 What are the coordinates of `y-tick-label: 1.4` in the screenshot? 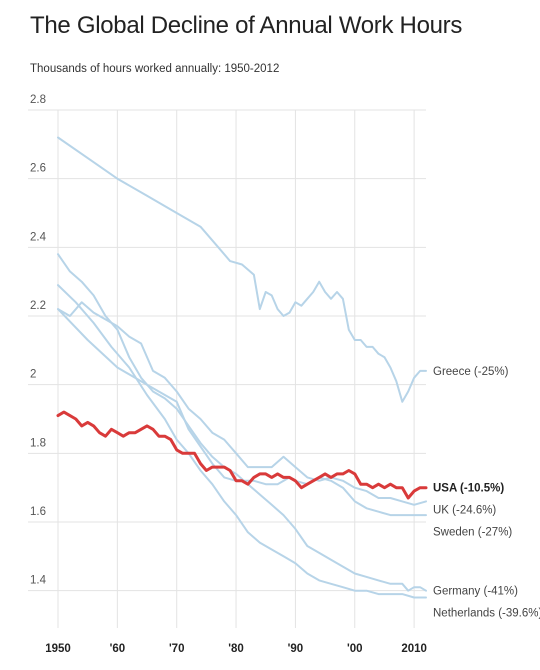 It's located at (38, 581).